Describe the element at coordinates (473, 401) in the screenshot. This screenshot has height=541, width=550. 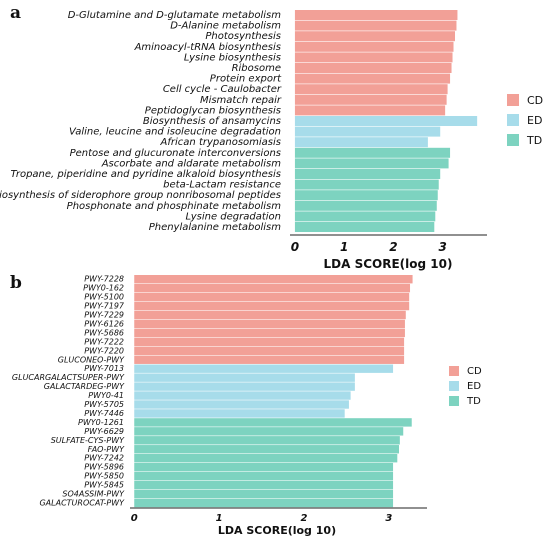
I see `legend-label-b-td: TD` at that location.